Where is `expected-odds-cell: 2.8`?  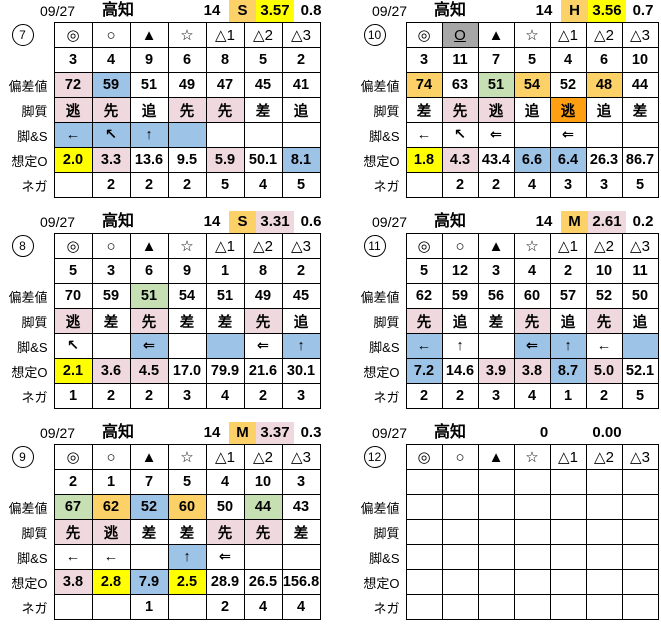
expected-odds-cell: 2.8 is located at coordinates (111, 582).